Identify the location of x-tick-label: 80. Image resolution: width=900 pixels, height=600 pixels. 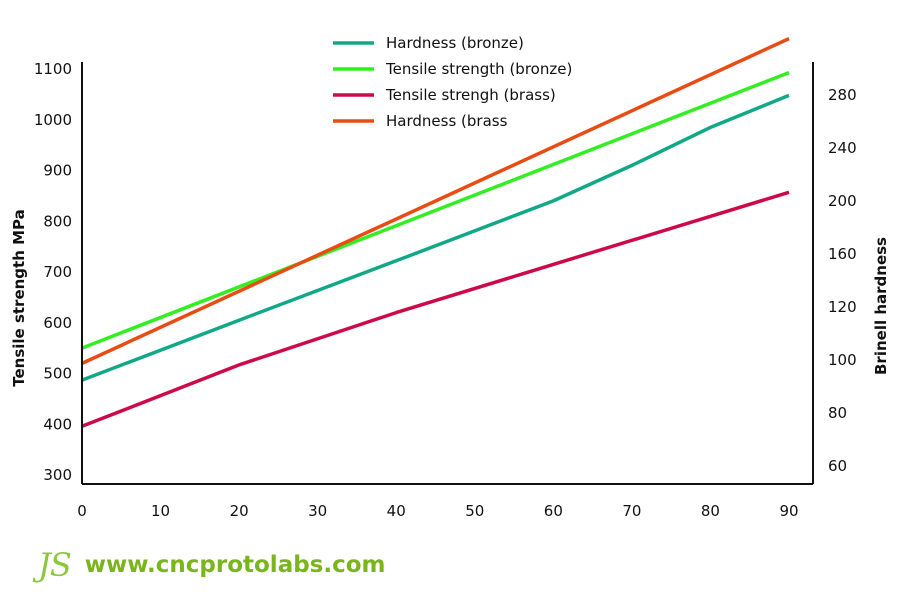
(710, 511).